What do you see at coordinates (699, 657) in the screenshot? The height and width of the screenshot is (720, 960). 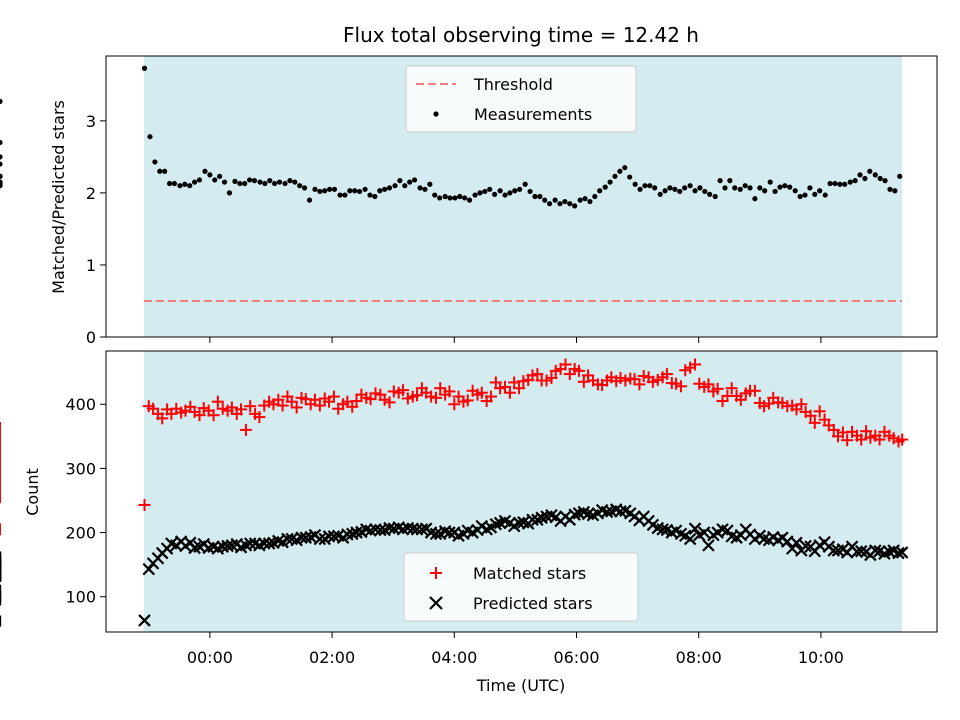 I see `x-tick-label: 08:00` at bounding box center [699, 657].